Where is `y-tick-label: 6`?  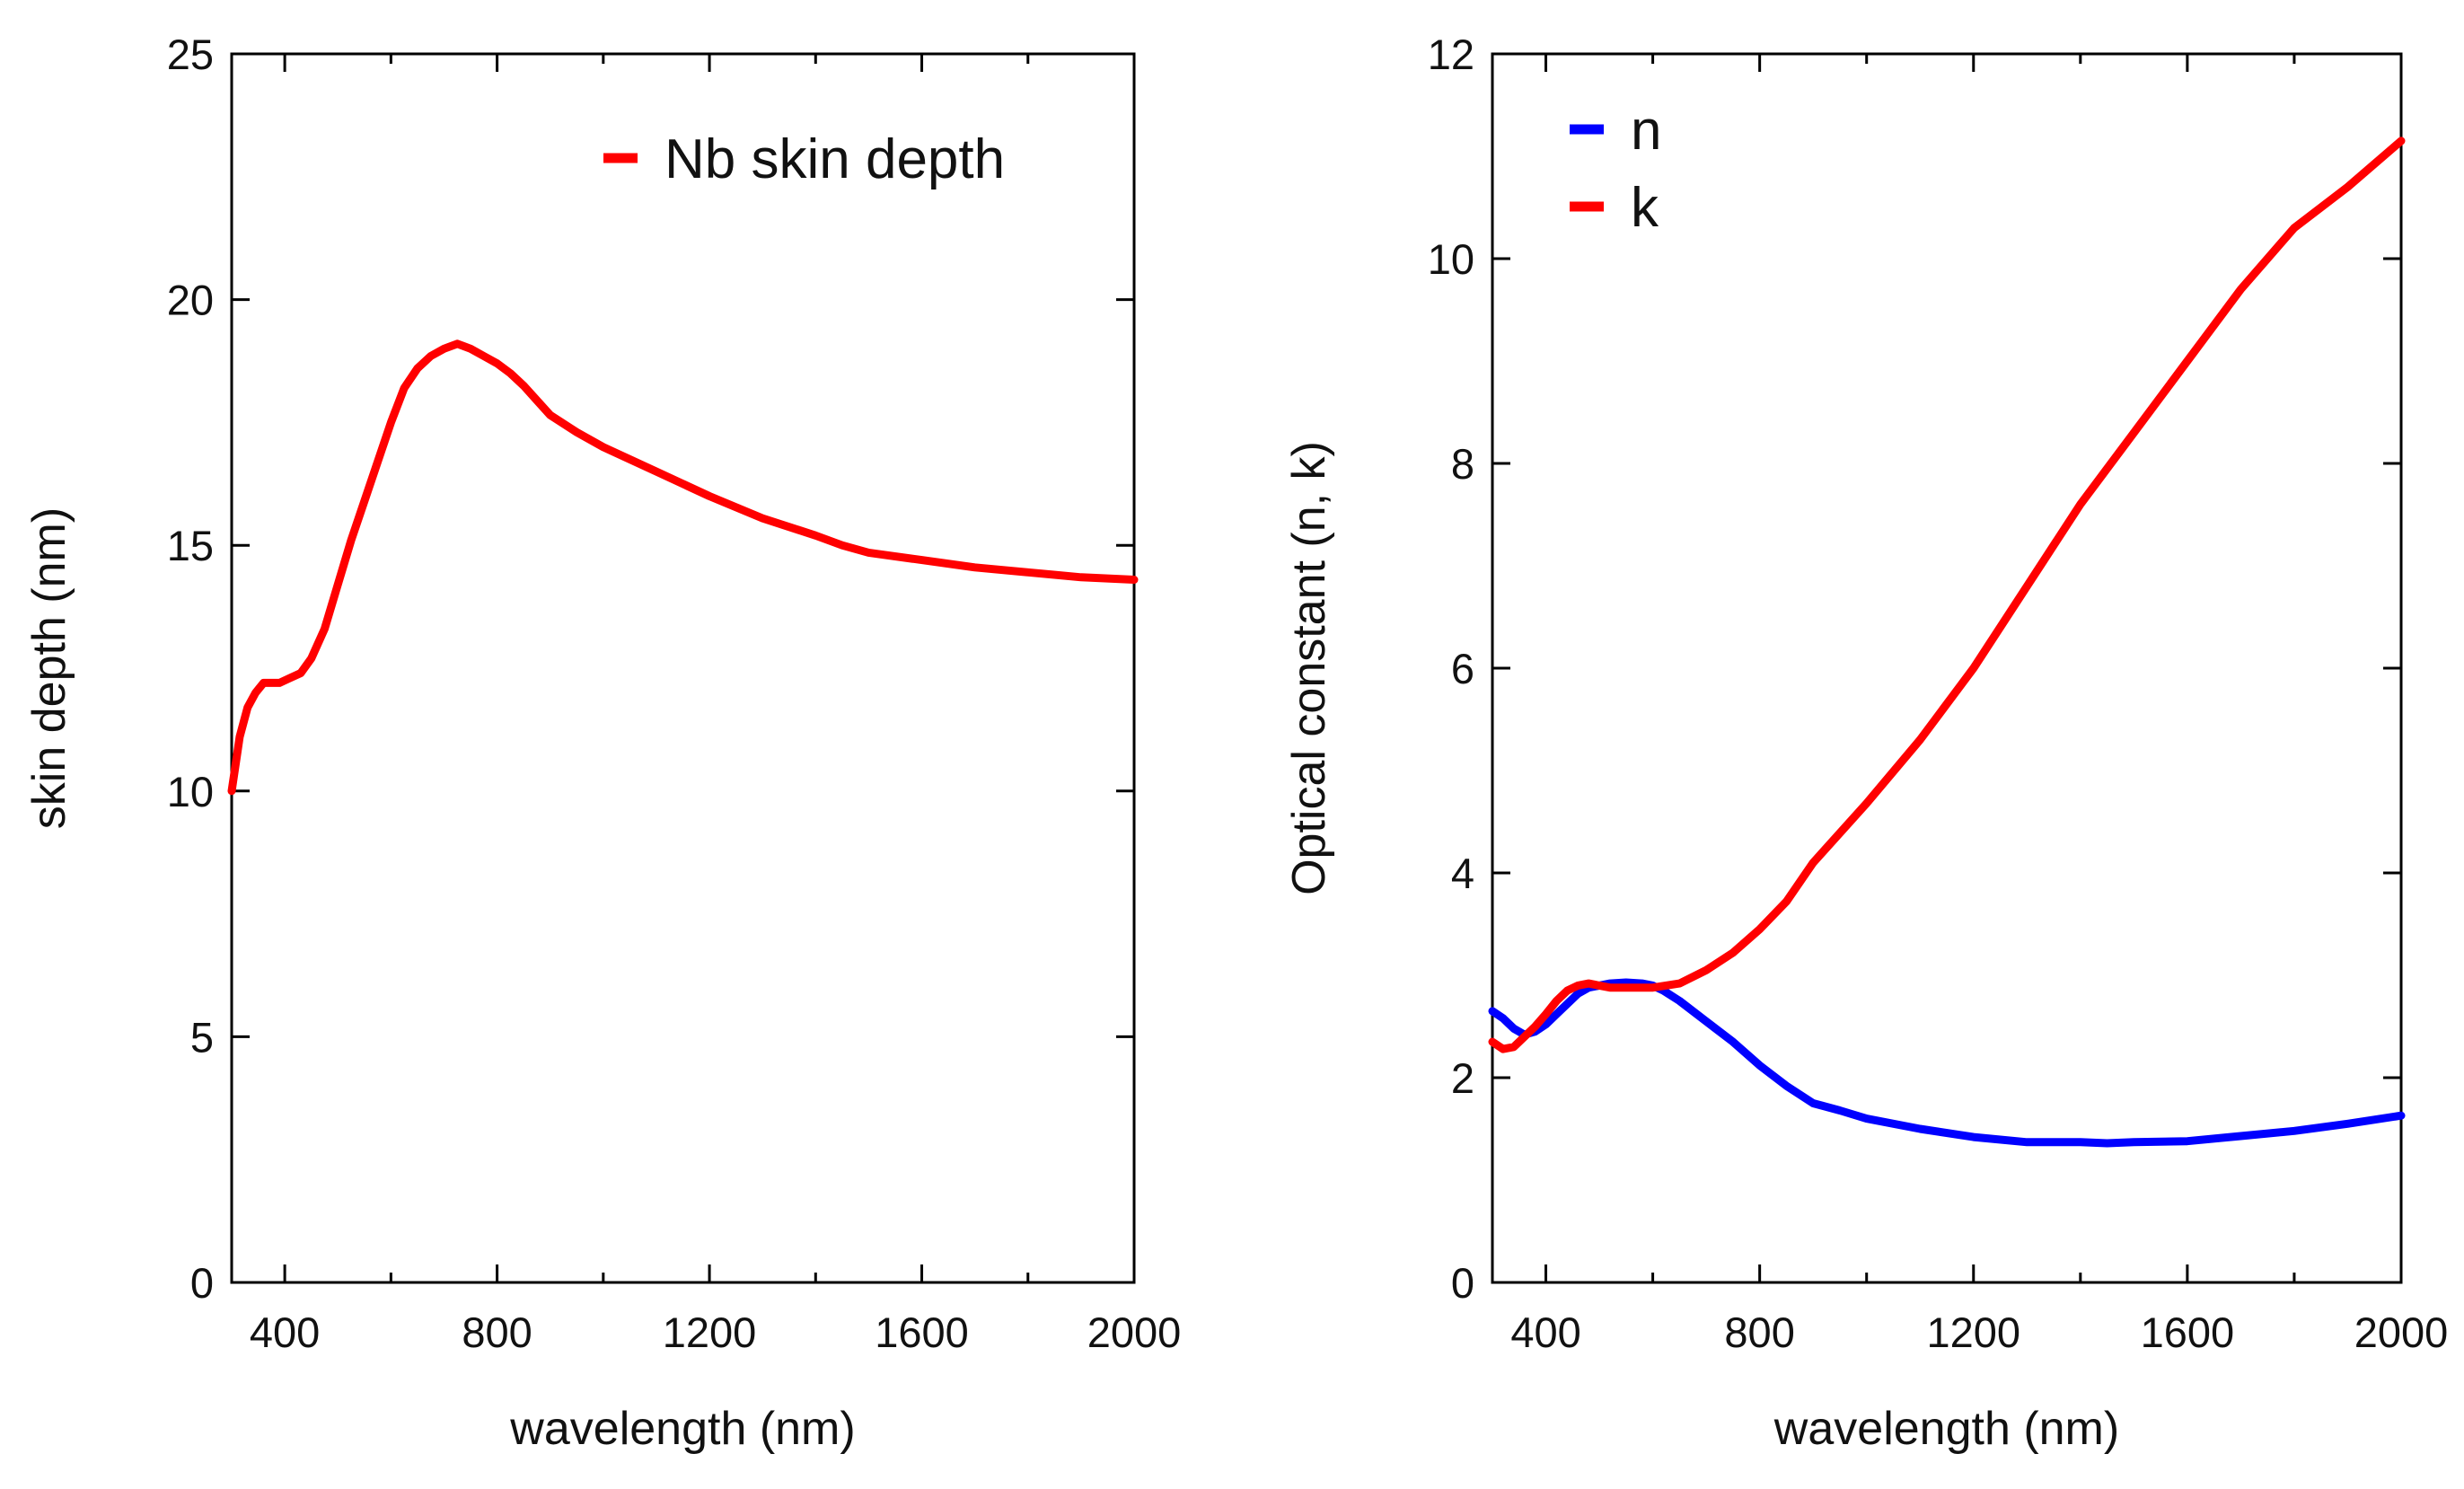
y-tick-label: 6 is located at coordinates (1462, 668).